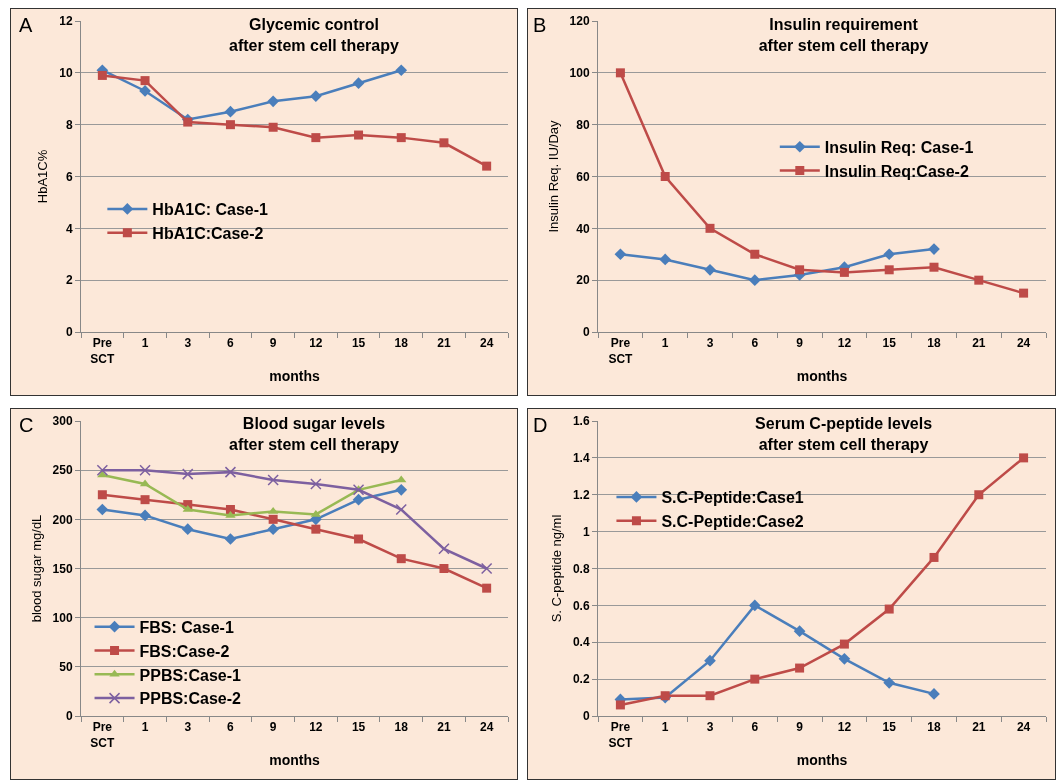  What do you see at coordinates (843, 35) in the screenshot?
I see `chart-title: Insulin requirement after stem cell therapy` at bounding box center [843, 35].